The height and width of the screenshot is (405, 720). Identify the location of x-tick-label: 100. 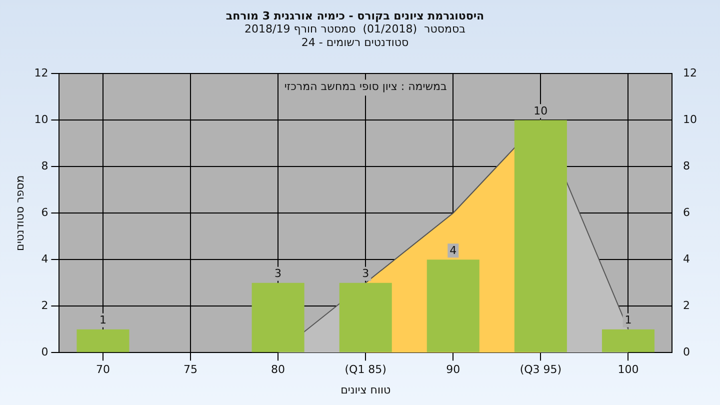
(628, 369).